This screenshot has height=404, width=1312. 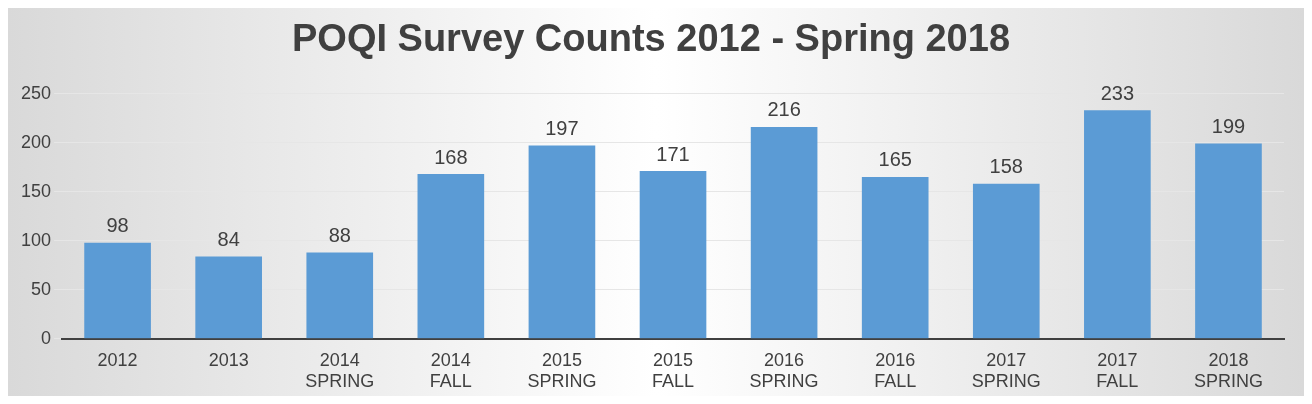 What do you see at coordinates (228, 238) in the screenshot?
I see `data-label: 84` at bounding box center [228, 238].